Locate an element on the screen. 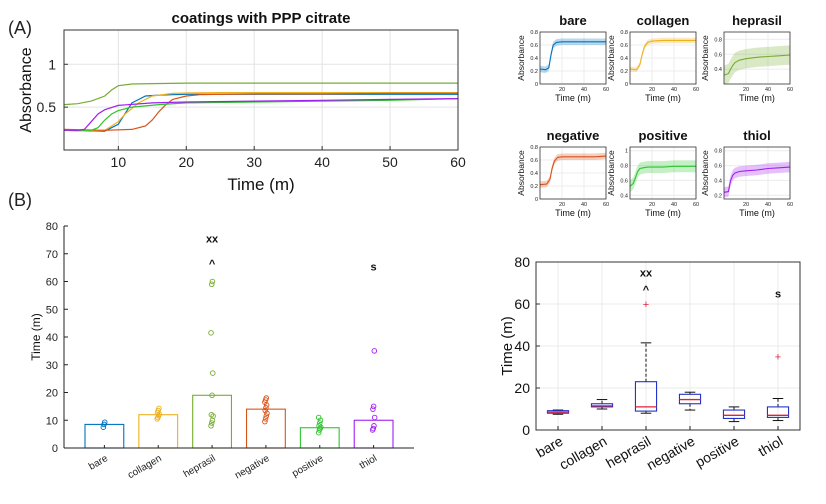  bar-bare is located at coordinates (104, 436).